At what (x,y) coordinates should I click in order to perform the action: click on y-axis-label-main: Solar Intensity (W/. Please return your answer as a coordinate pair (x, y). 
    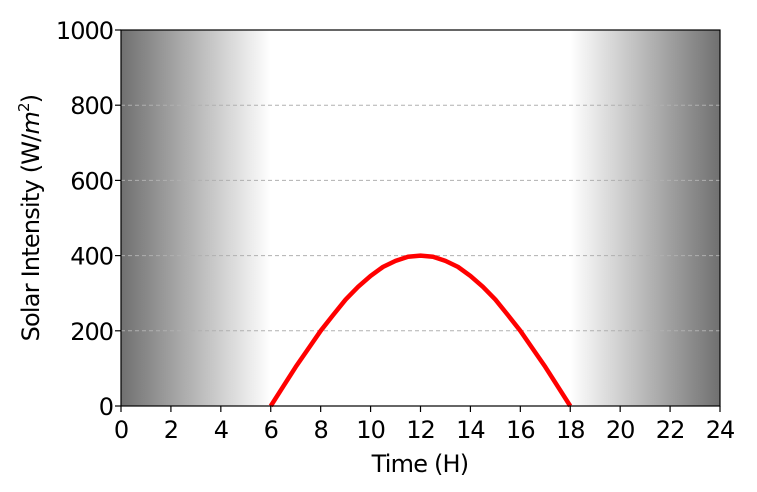
    Looking at the image, I should click on (31, 237).